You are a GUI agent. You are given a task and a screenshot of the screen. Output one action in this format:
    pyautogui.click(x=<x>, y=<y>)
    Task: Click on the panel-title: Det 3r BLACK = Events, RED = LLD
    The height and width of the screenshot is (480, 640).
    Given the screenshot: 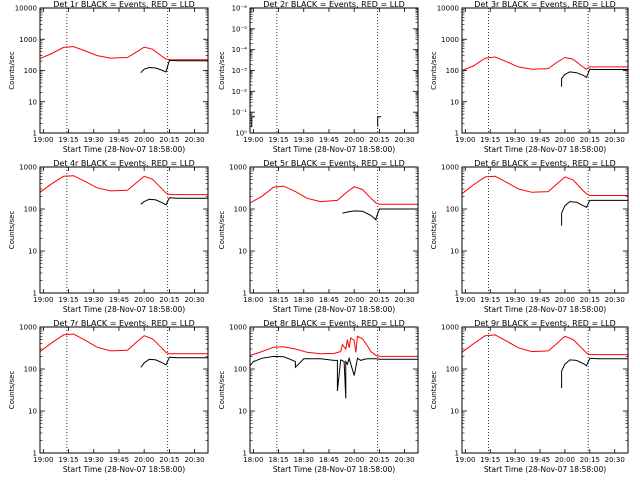 What is the action you would take?
    pyautogui.click(x=545, y=4)
    